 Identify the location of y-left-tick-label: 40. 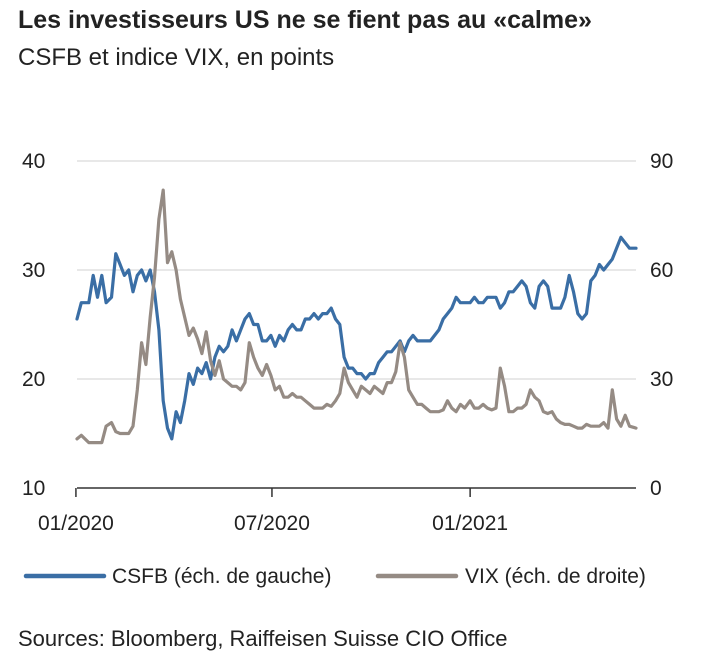
(33, 161).